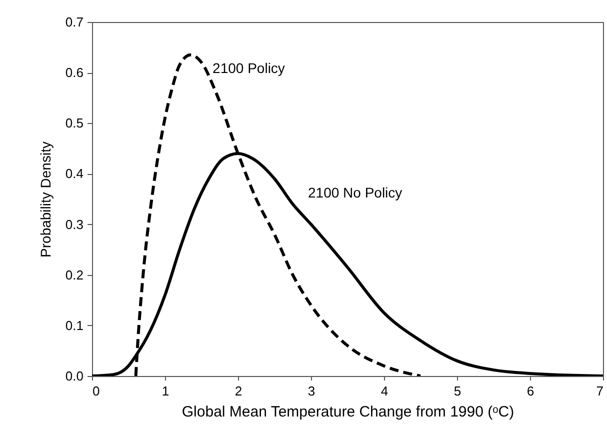 The height and width of the screenshot is (437, 607). What do you see at coordinates (74, 325) in the screenshot?
I see `y-tick-label: 0.1` at bounding box center [74, 325].